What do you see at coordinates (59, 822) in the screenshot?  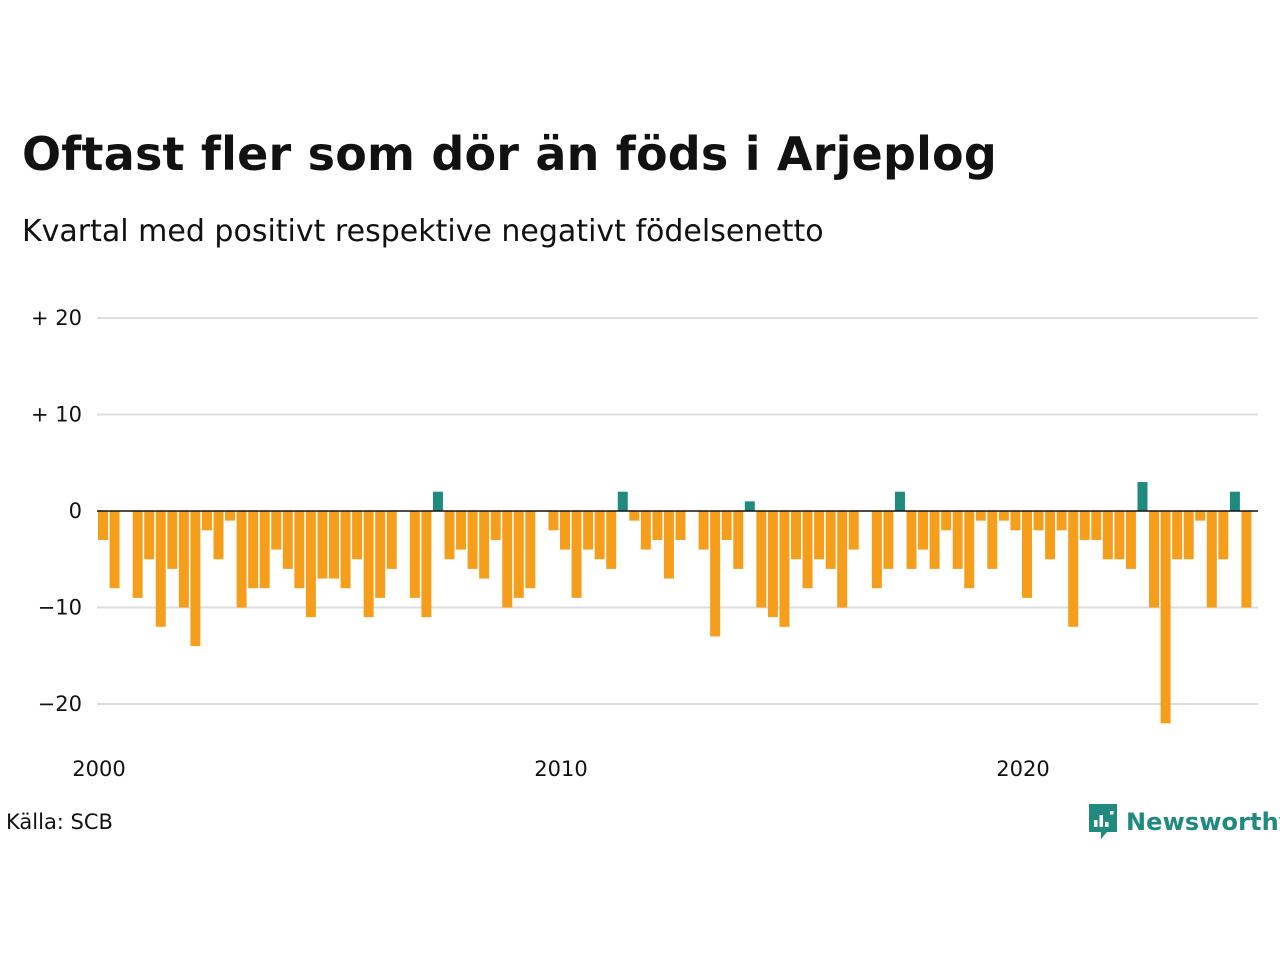 I see `source-note: Källa: SCB` at bounding box center [59, 822].